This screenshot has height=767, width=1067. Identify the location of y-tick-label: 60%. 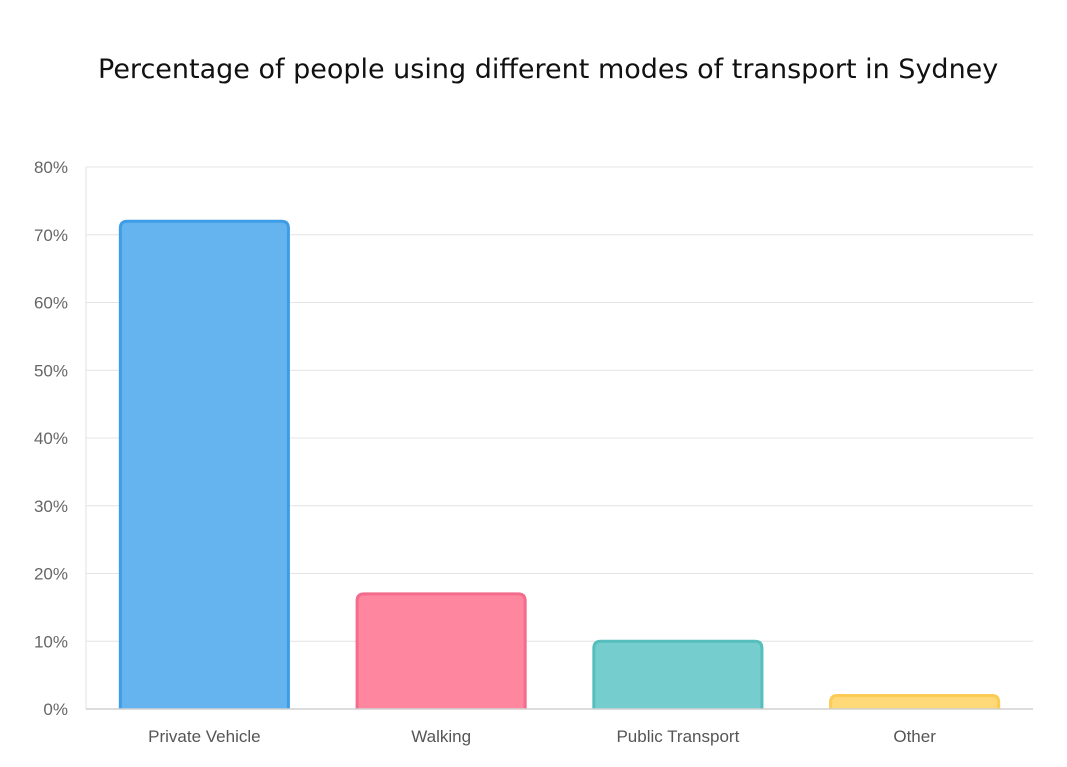
(51, 303).